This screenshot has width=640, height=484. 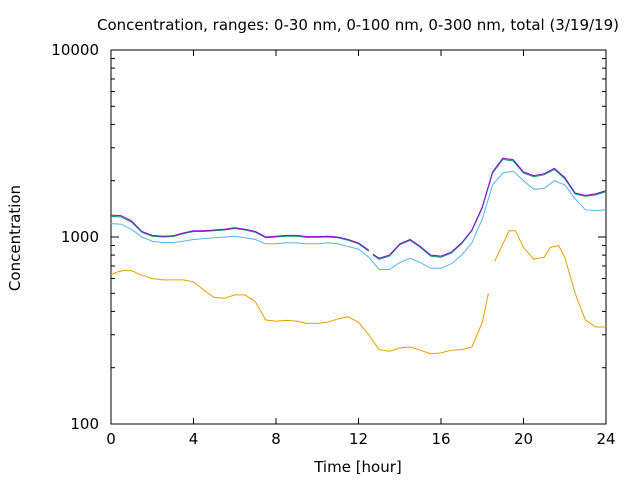 What do you see at coordinates (358, 439) in the screenshot?
I see `x-tick-label: 12` at bounding box center [358, 439].